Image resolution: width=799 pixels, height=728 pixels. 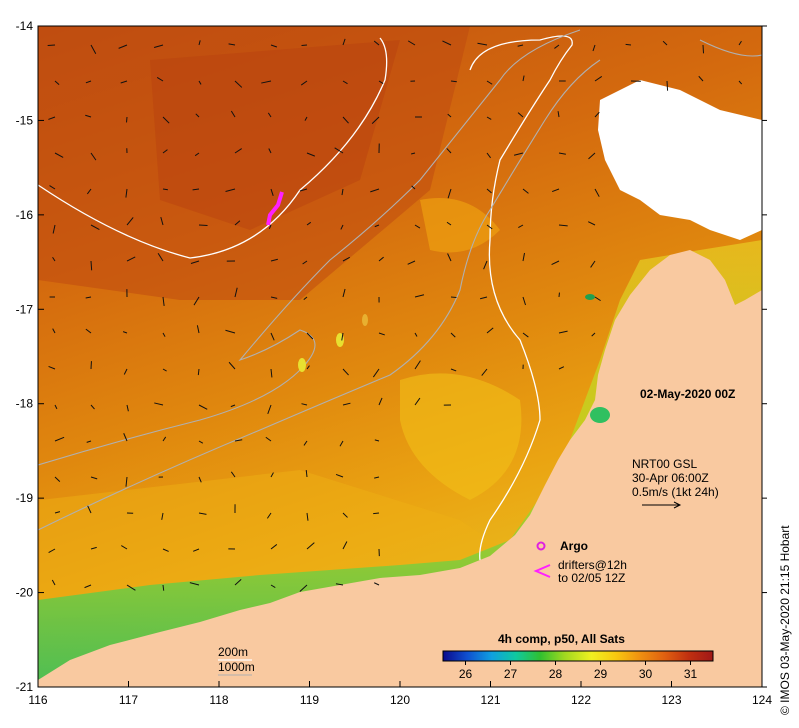 What do you see at coordinates (561, 639) in the screenshot?
I see `colorbar-title: 4h comp, p50, All Sats` at bounding box center [561, 639].